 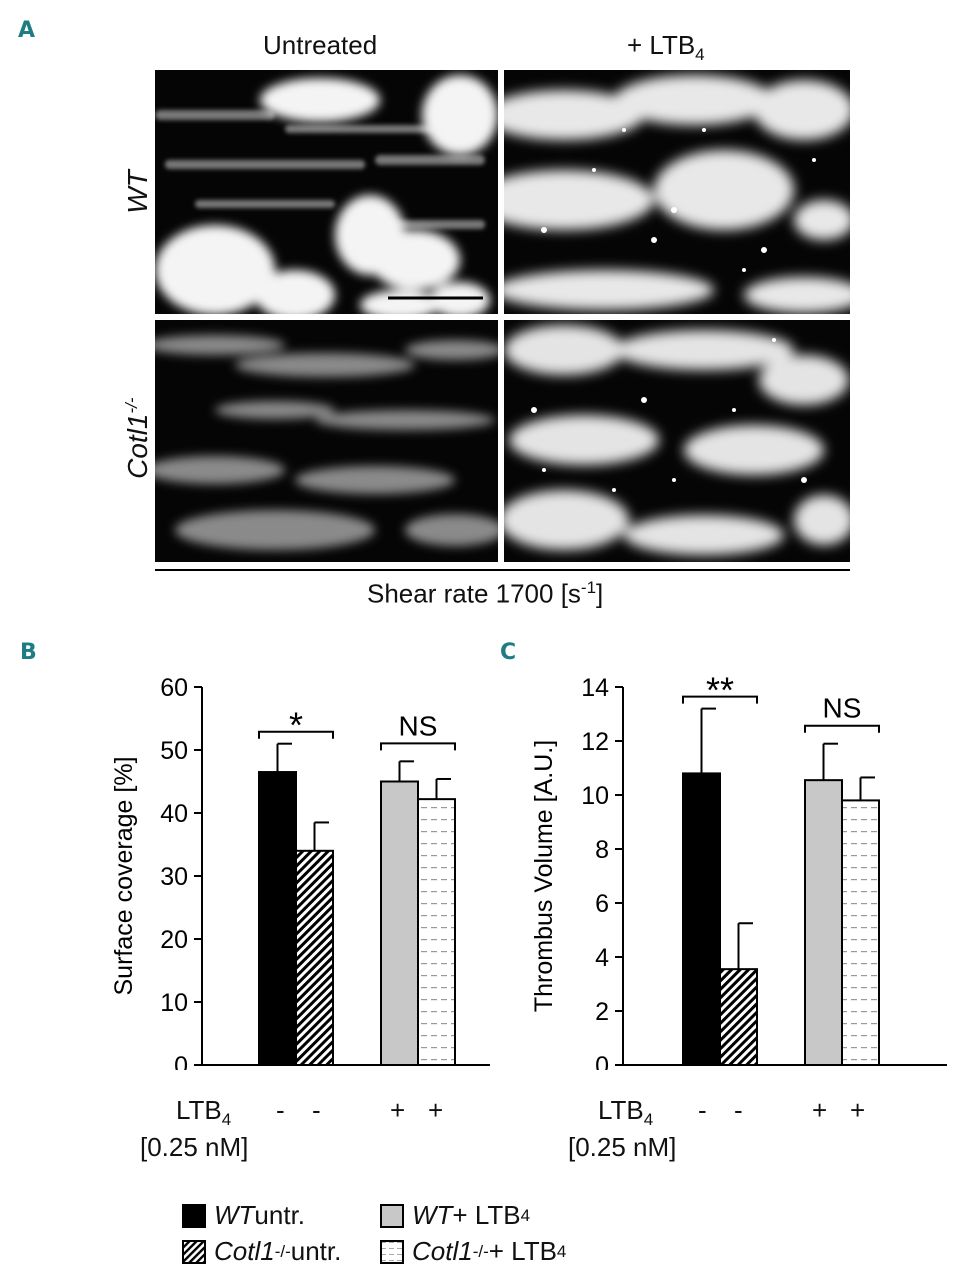 I want to click on legend-swatch-wt-ltb4, so click(x=392, y=1215).